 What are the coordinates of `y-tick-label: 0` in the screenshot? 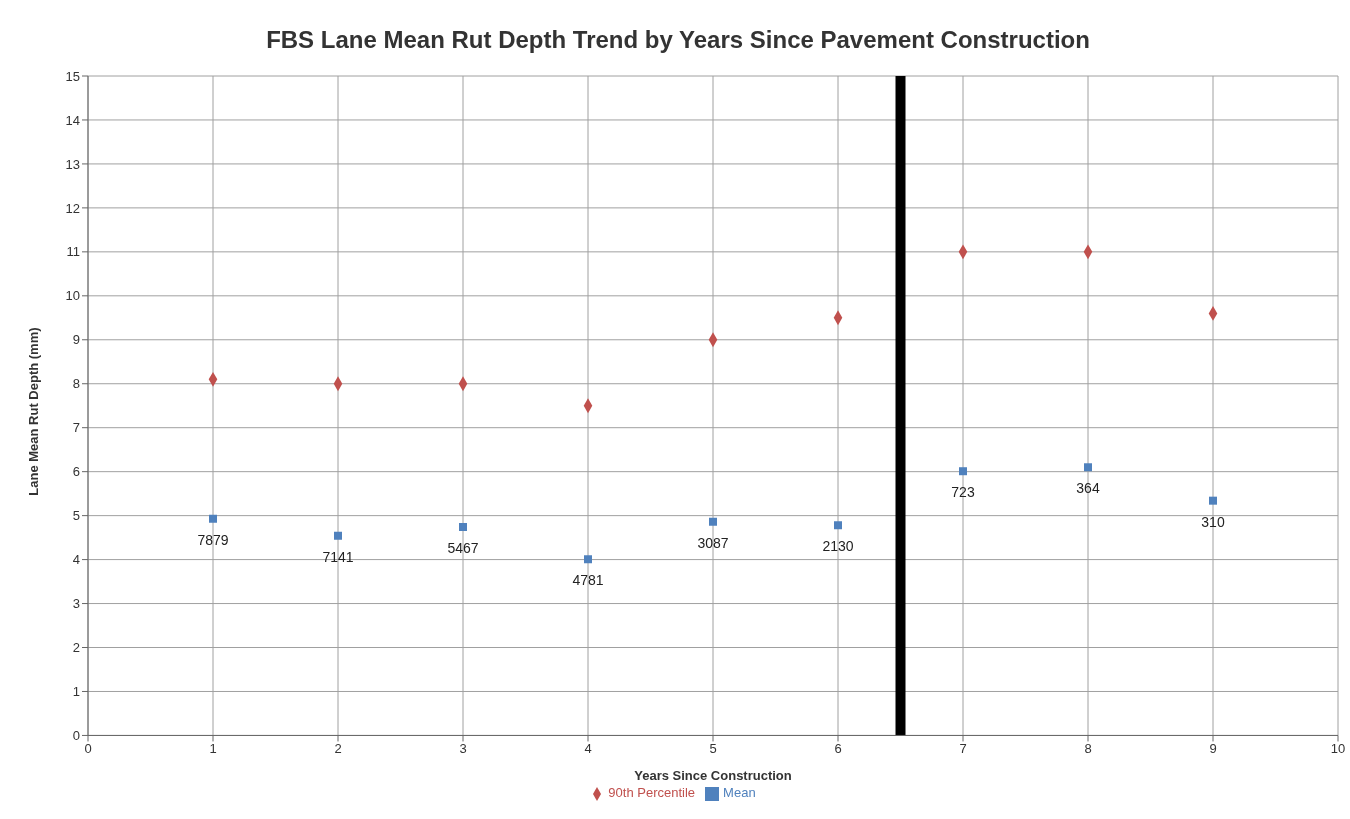 It's located at (76, 736).